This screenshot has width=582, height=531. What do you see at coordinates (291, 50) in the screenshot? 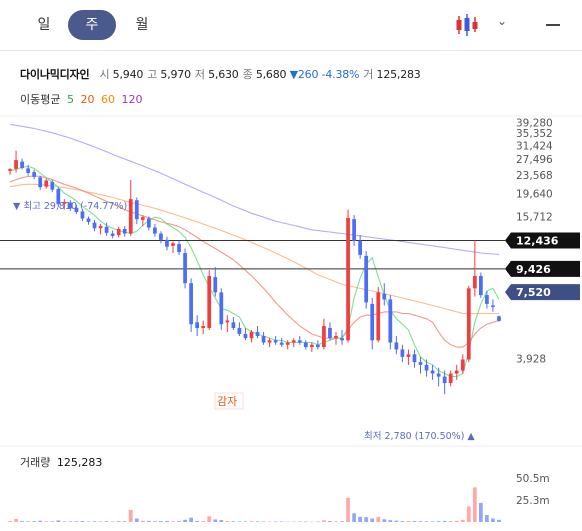
I see `divider` at bounding box center [291, 50].